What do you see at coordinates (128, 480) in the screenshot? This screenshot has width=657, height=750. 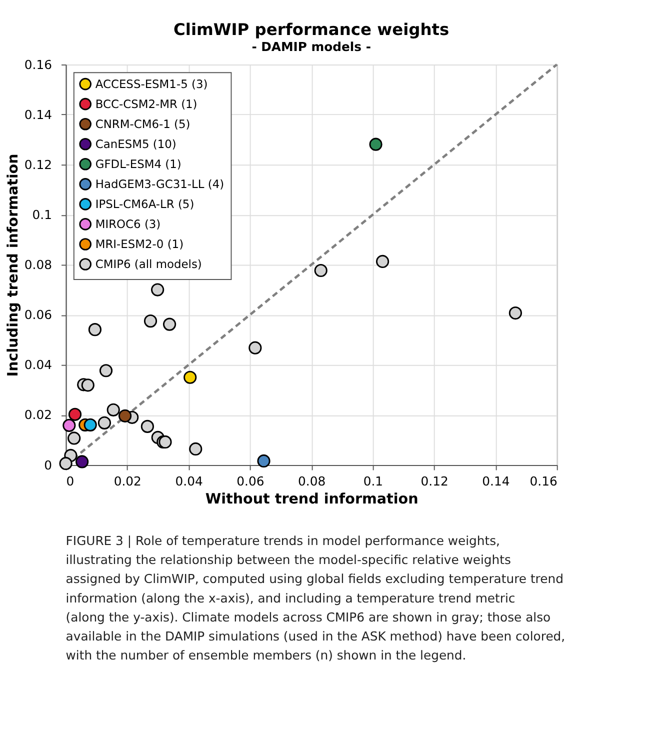 I see `x-tick-label: 0.02` at bounding box center [128, 480].